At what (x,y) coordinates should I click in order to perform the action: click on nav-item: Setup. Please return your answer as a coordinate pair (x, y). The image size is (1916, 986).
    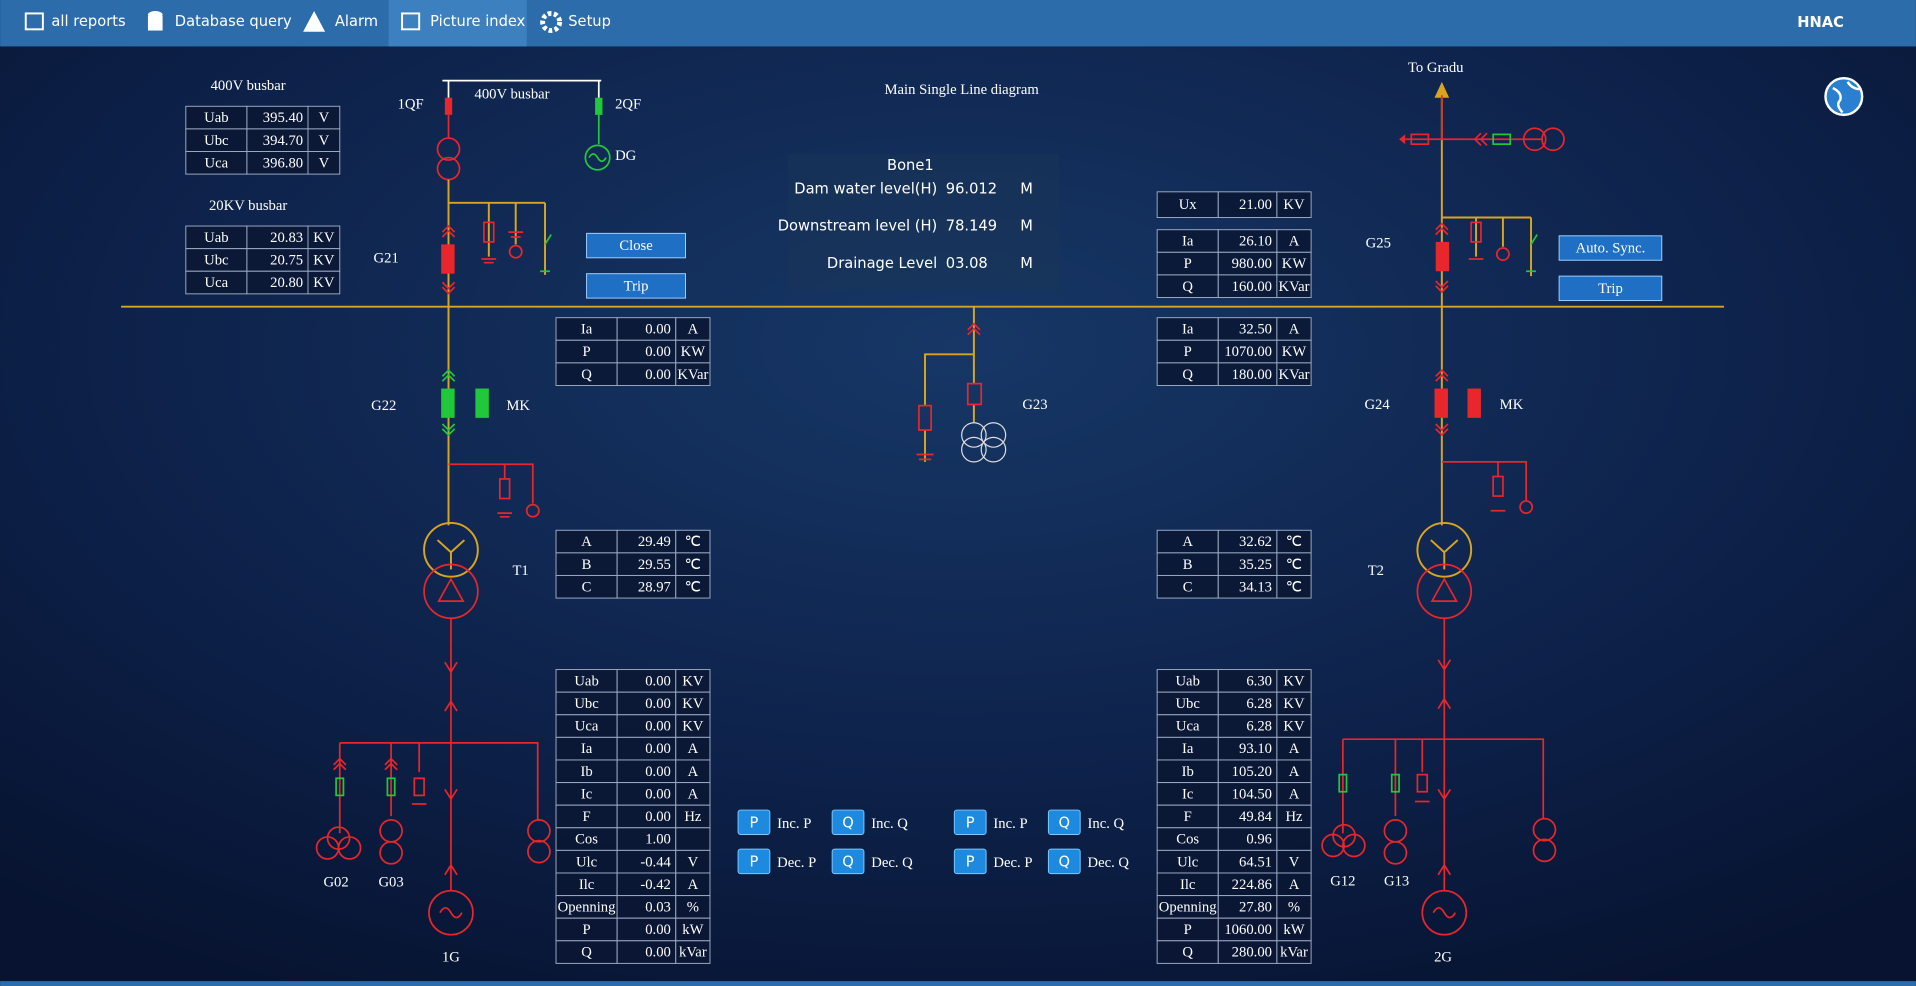
    Looking at the image, I should click on (589, 21).